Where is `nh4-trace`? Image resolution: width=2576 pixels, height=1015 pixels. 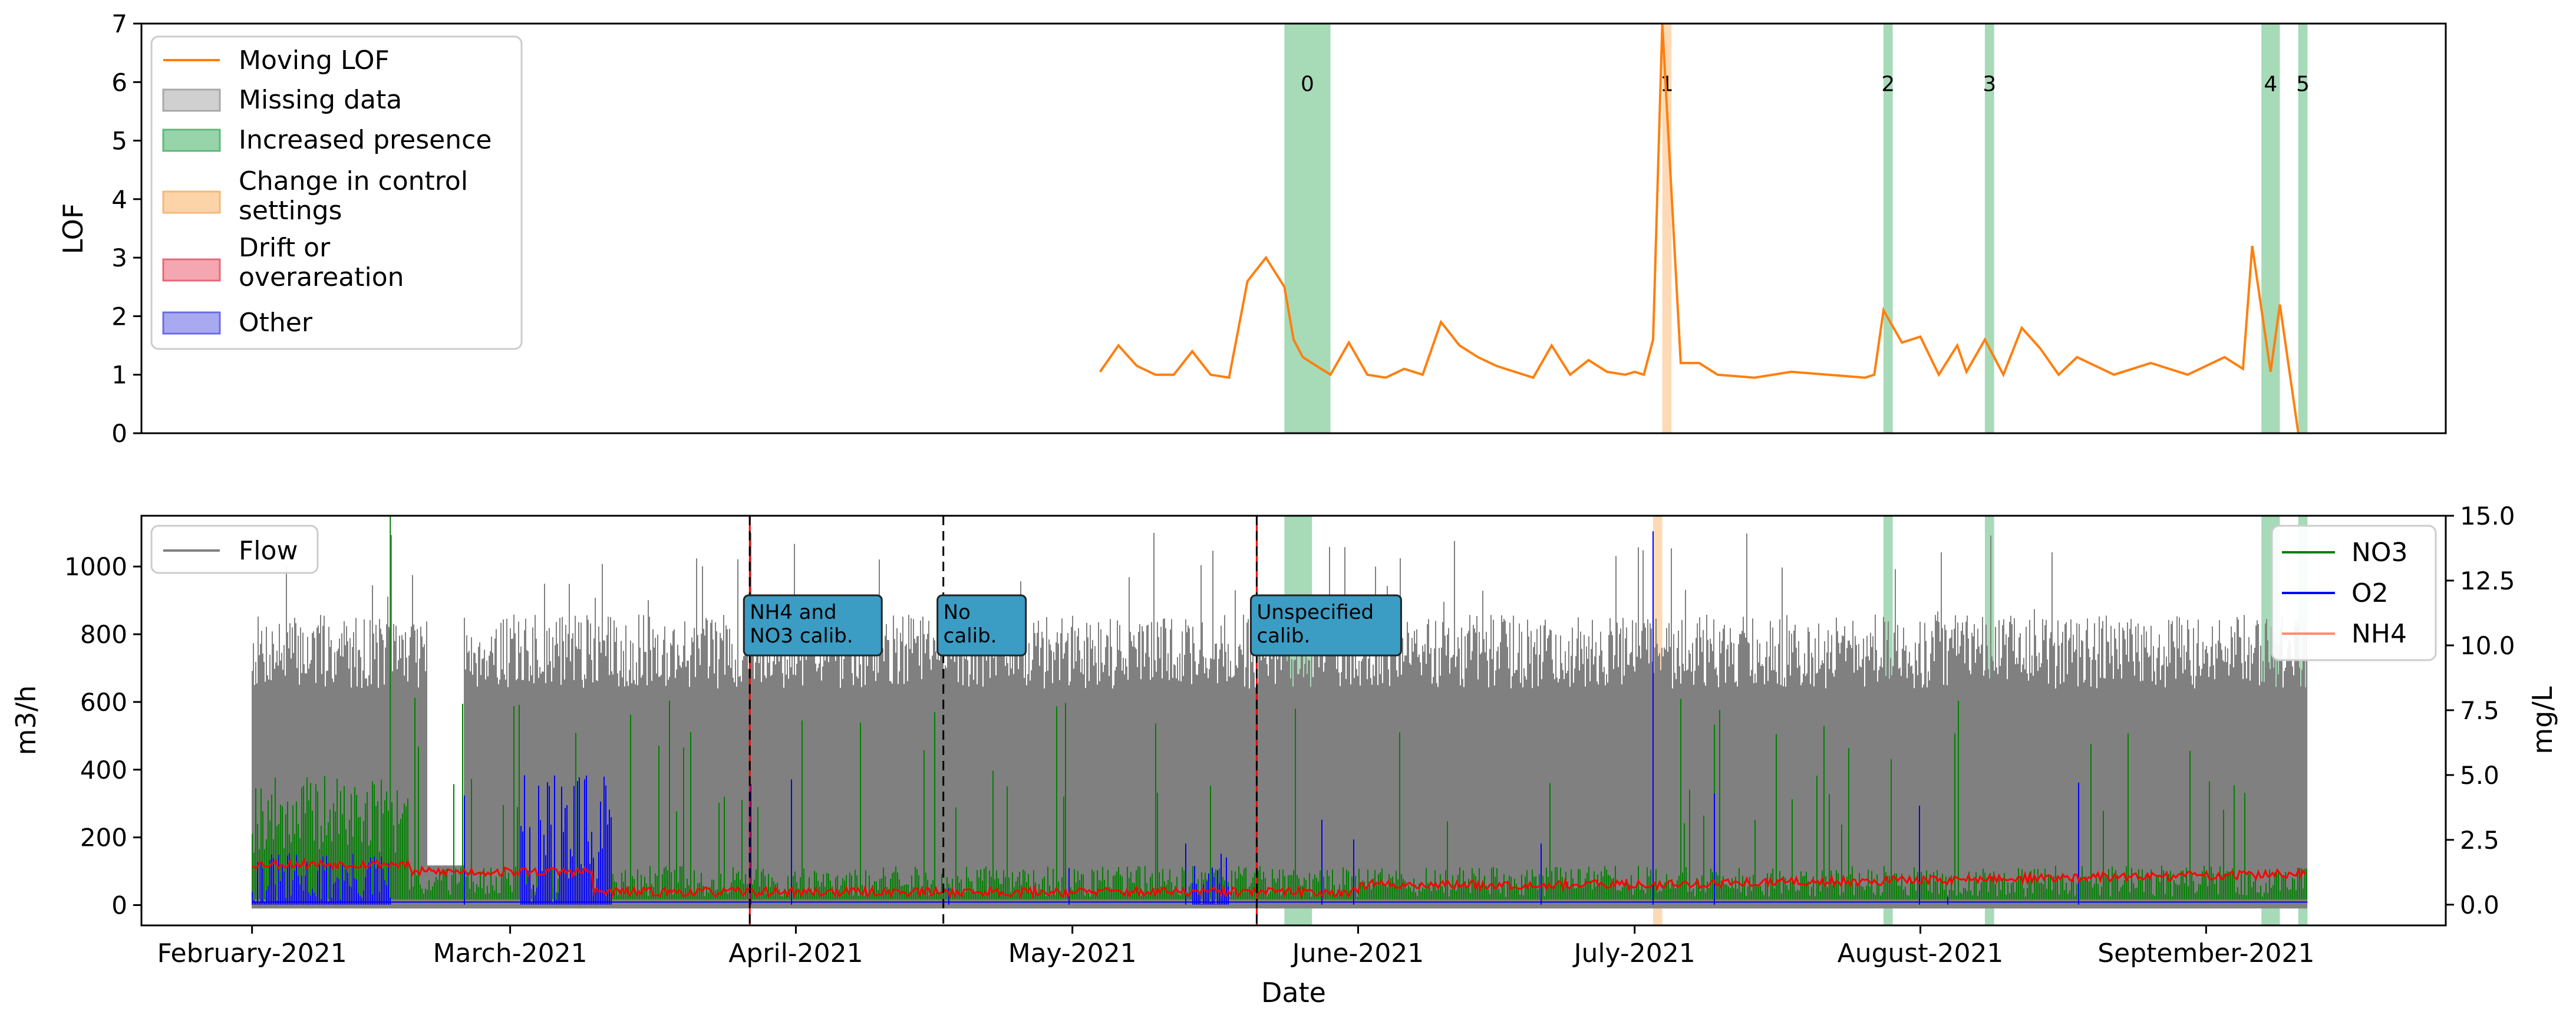 nh4-trace is located at coordinates (1280, 878).